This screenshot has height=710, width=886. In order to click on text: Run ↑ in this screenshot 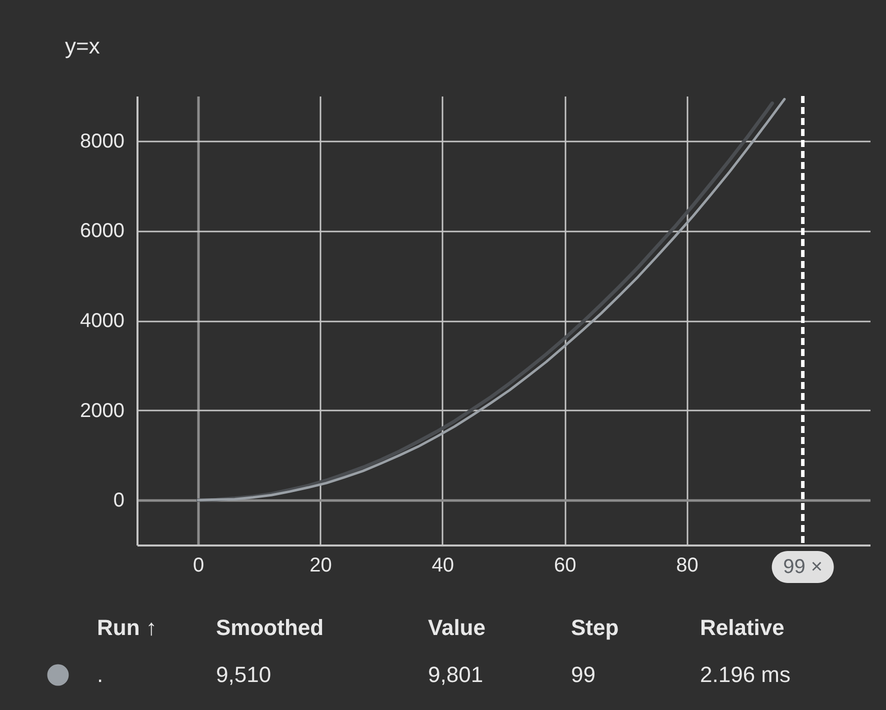, I will do `click(127, 627)`.